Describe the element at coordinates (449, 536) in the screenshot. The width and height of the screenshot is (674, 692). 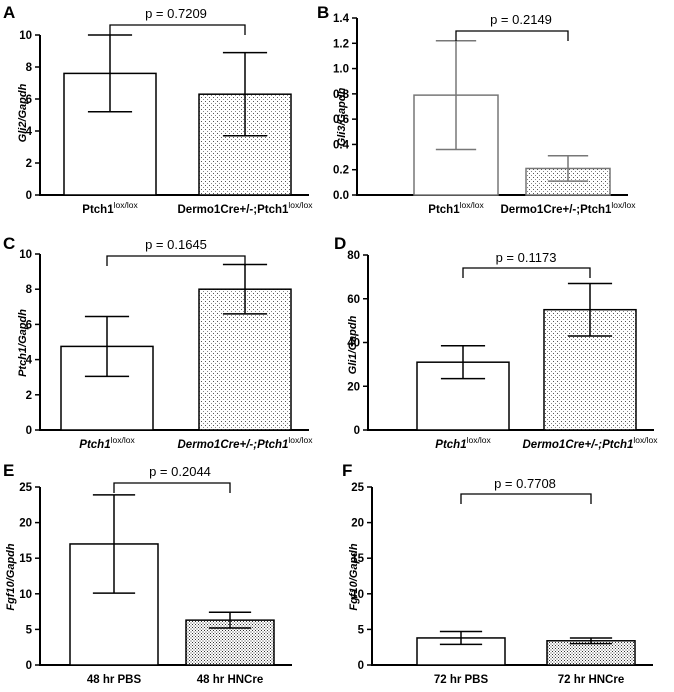
I see `panel-f: F Fgf10/Gapdh p = 0.7708` at that location.